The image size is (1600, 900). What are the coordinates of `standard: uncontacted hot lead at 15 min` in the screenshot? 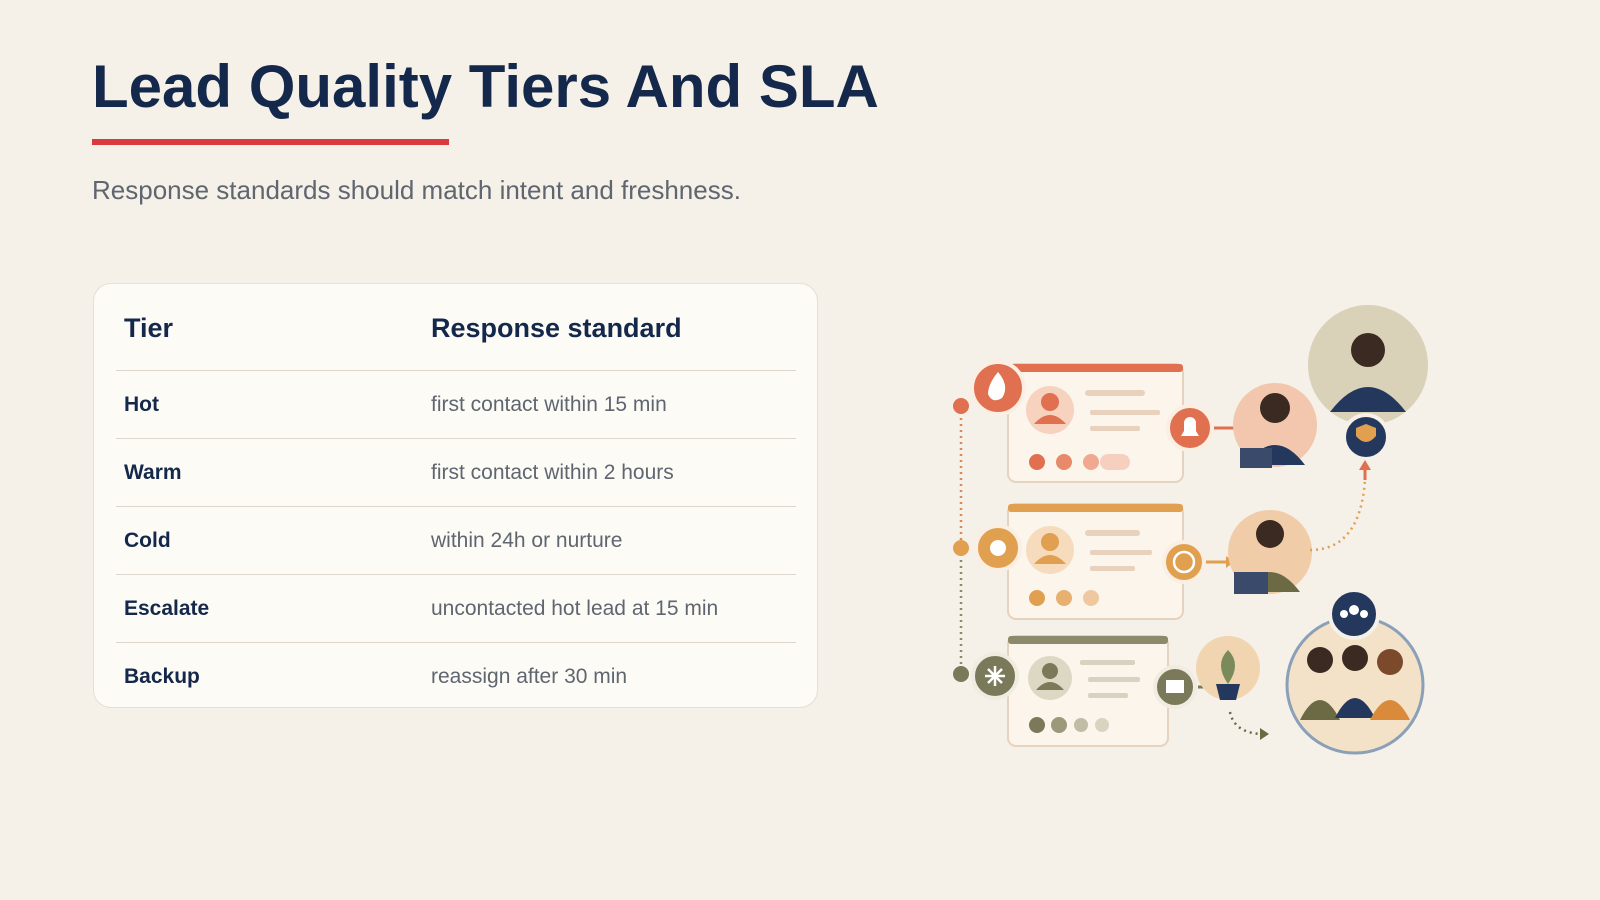 It's located at (575, 608).